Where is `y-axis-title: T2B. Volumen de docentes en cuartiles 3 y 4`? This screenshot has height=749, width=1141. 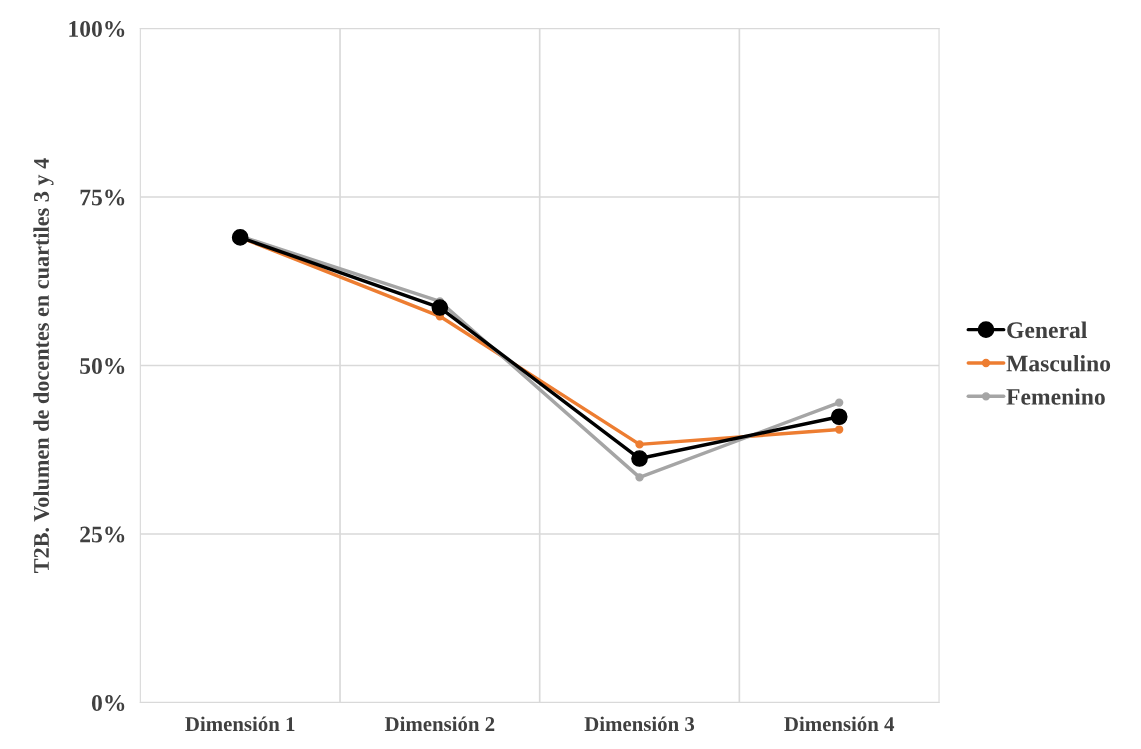
y-axis-title: T2B. Volumen de docentes en cuartiles 3 y 4 is located at coordinates (43, 365).